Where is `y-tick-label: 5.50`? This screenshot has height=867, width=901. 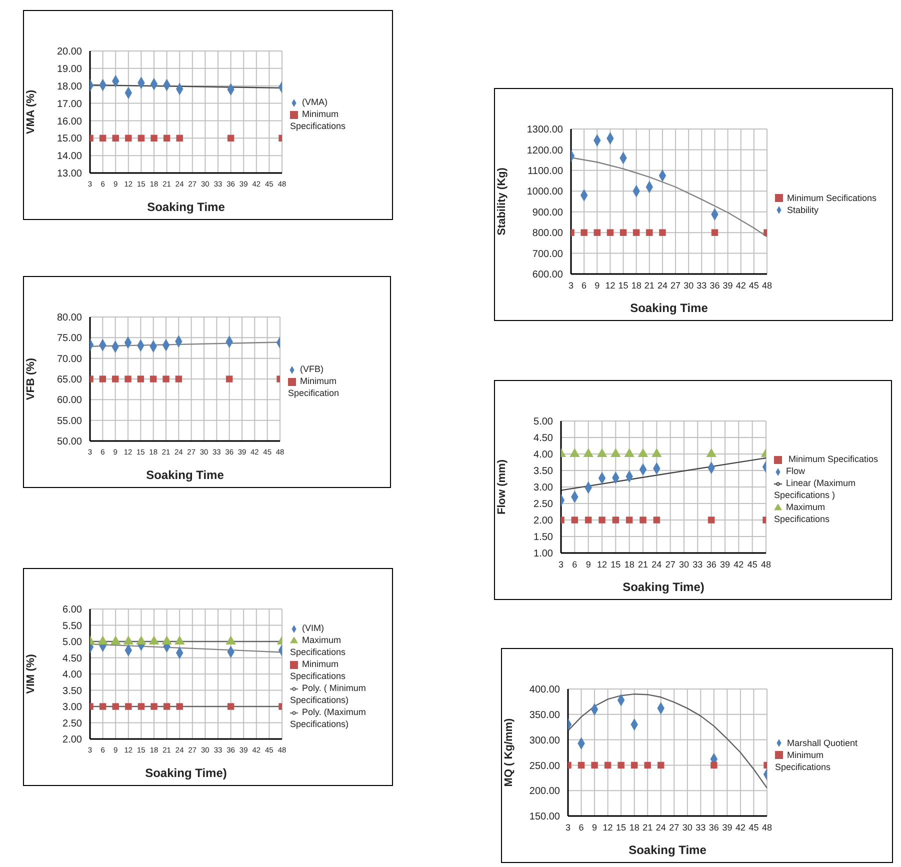
y-tick-label: 5.50 is located at coordinates (72, 626).